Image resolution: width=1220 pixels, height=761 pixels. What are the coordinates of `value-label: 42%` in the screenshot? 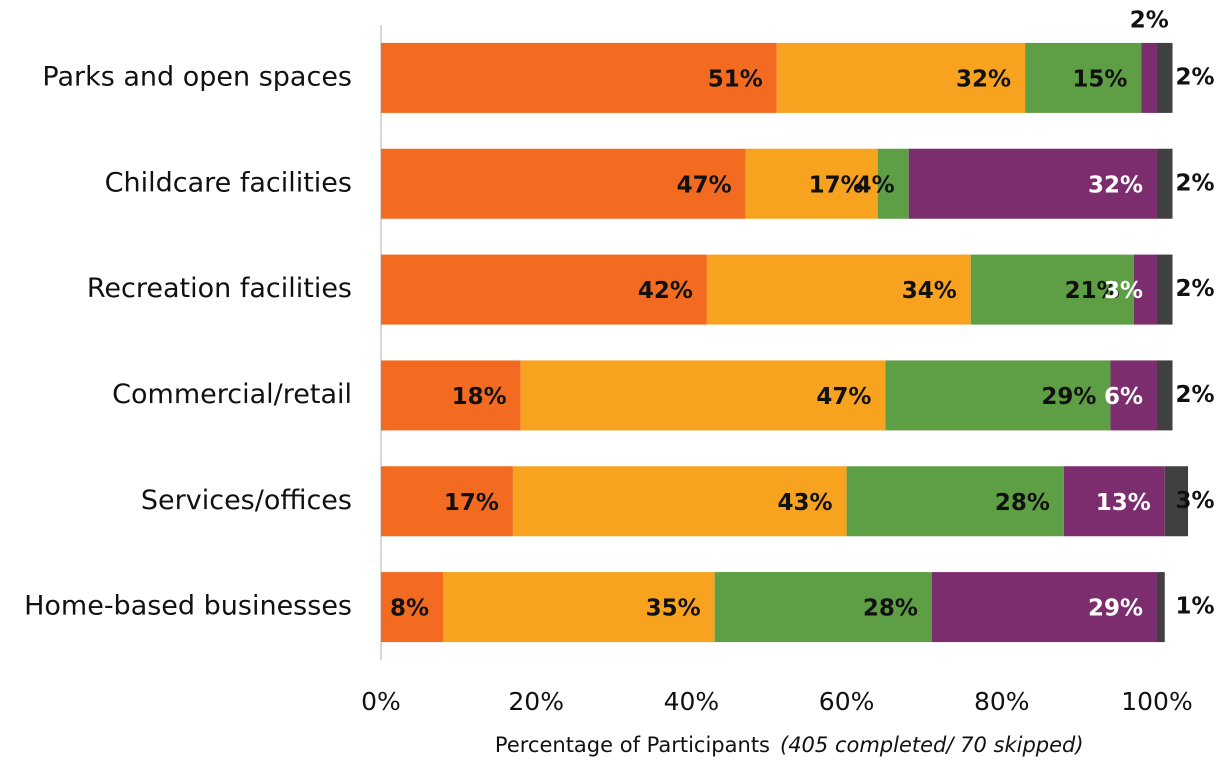 It's located at (665, 291).